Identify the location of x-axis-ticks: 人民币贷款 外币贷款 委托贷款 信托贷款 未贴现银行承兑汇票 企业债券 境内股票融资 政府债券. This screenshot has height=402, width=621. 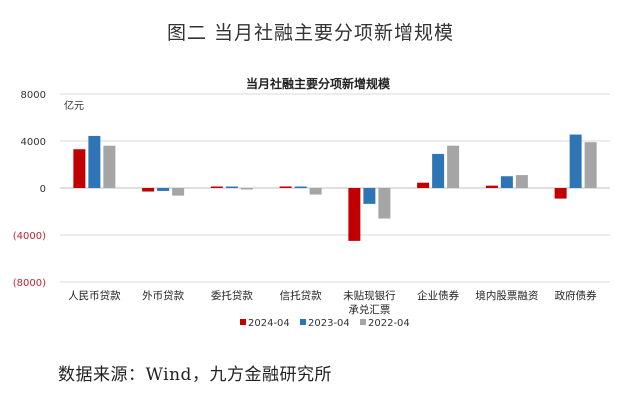
(332, 302).